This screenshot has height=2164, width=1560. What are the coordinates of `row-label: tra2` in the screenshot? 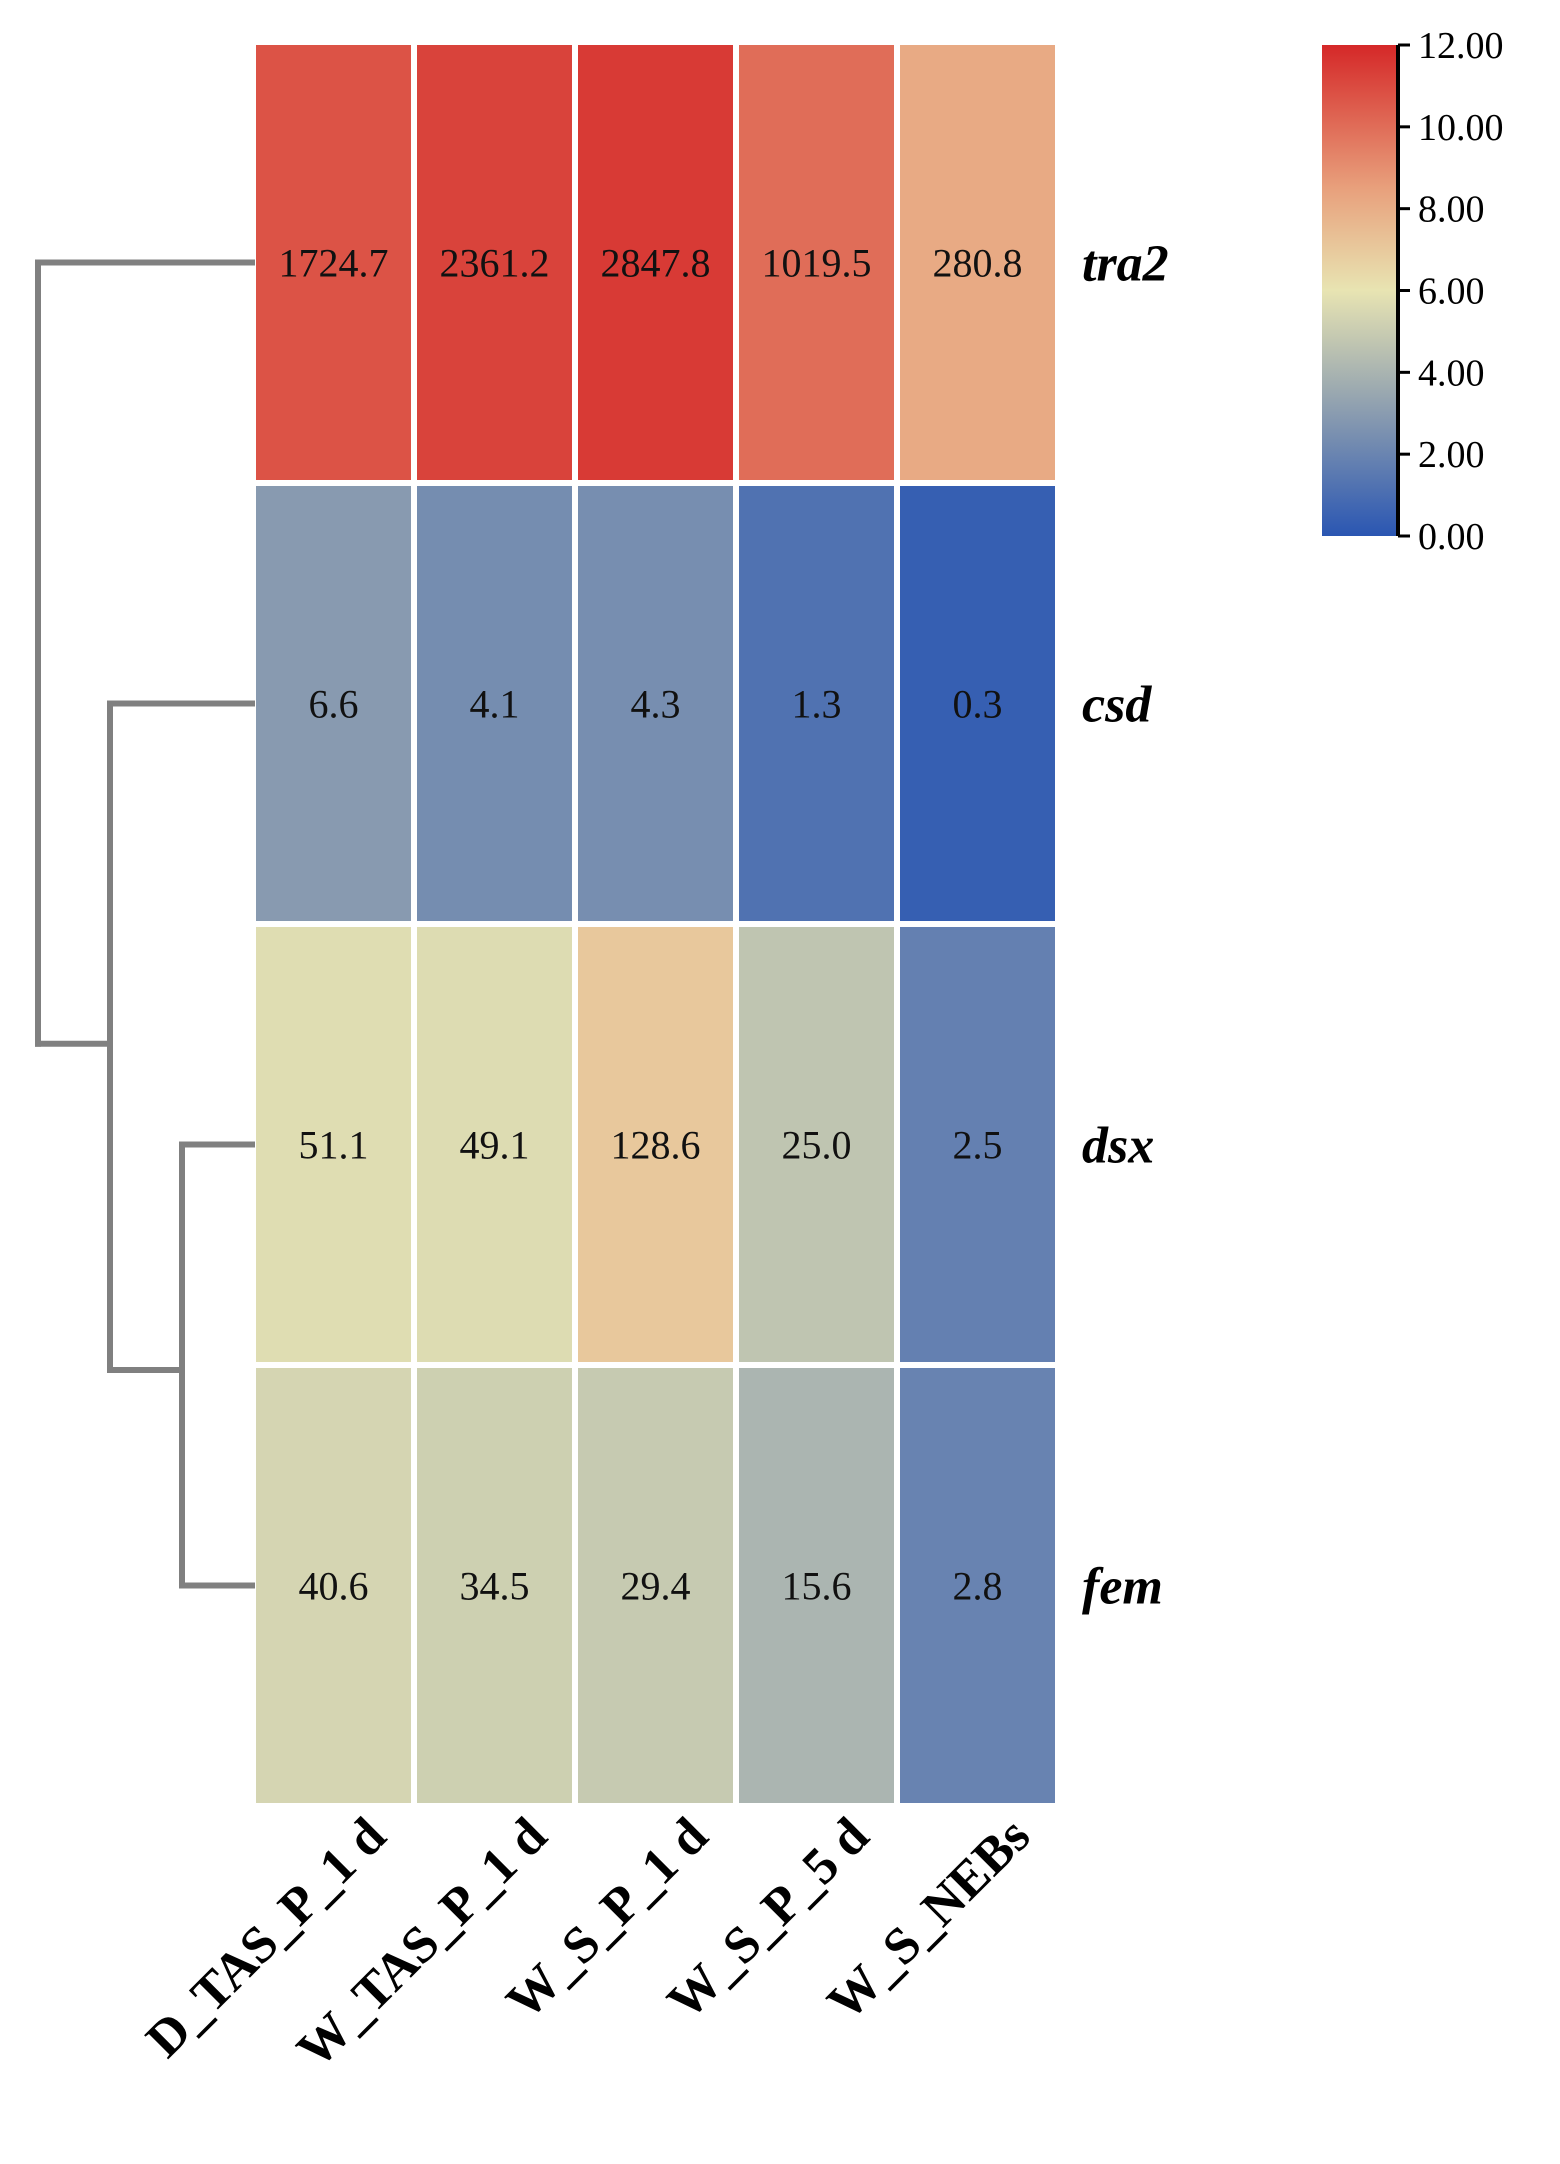 It's located at (1125, 264).